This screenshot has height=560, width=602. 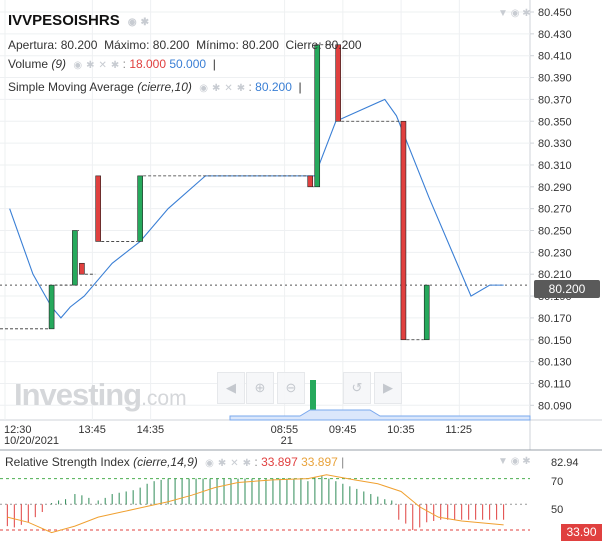 What do you see at coordinates (581, 532) in the screenshot?
I see `rsi-value-label: 33.90` at bounding box center [581, 532].